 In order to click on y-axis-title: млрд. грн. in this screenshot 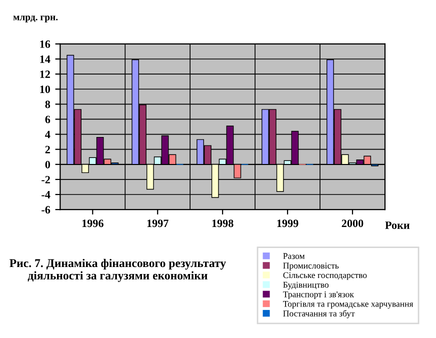, I will do `click(35, 19)`.